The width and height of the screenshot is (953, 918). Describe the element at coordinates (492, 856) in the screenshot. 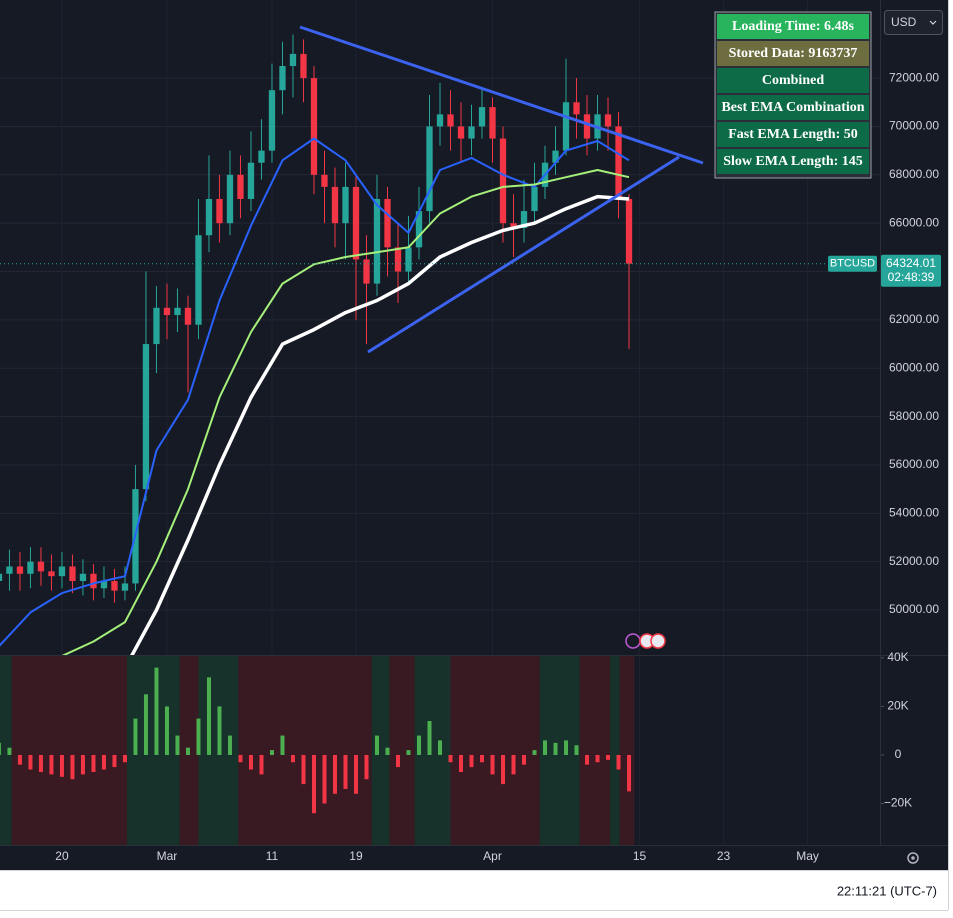

I see `x-tick-label: Apr` at that location.